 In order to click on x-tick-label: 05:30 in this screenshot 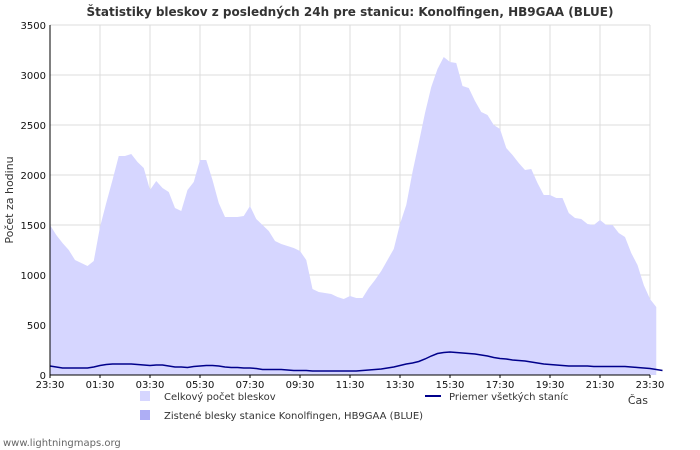, I will do `click(200, 385)`.